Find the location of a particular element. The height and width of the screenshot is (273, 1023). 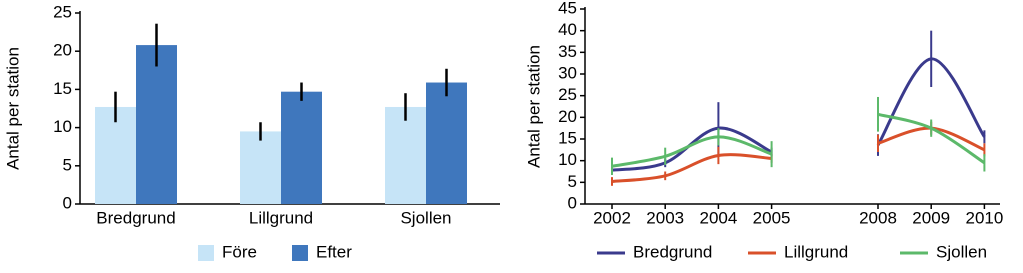

x-tick-label: 2005 is located at coordinates (772, 217).